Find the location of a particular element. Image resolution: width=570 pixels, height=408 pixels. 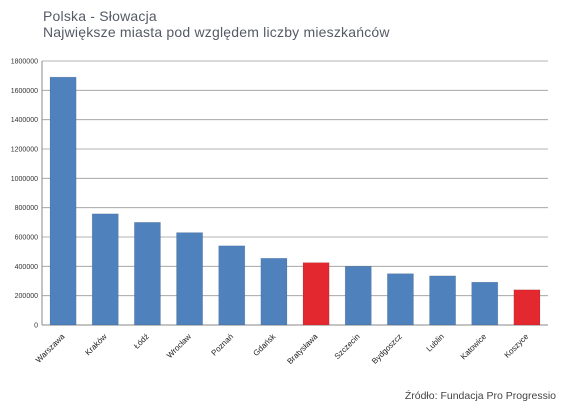

x-tick-label: Kraków is located at coordinates (95, 344).